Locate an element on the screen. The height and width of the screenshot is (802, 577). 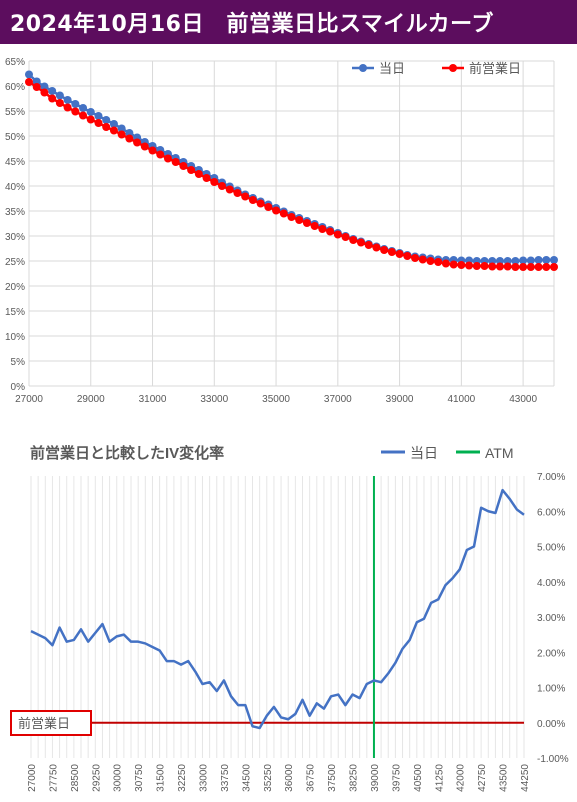
y-tick-label: 5.00% is located at coordinates (551, 548).